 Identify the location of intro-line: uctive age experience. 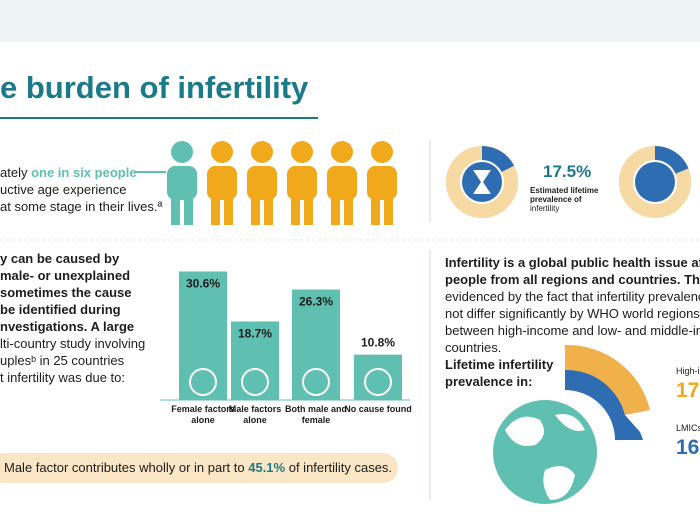
(63, 189).